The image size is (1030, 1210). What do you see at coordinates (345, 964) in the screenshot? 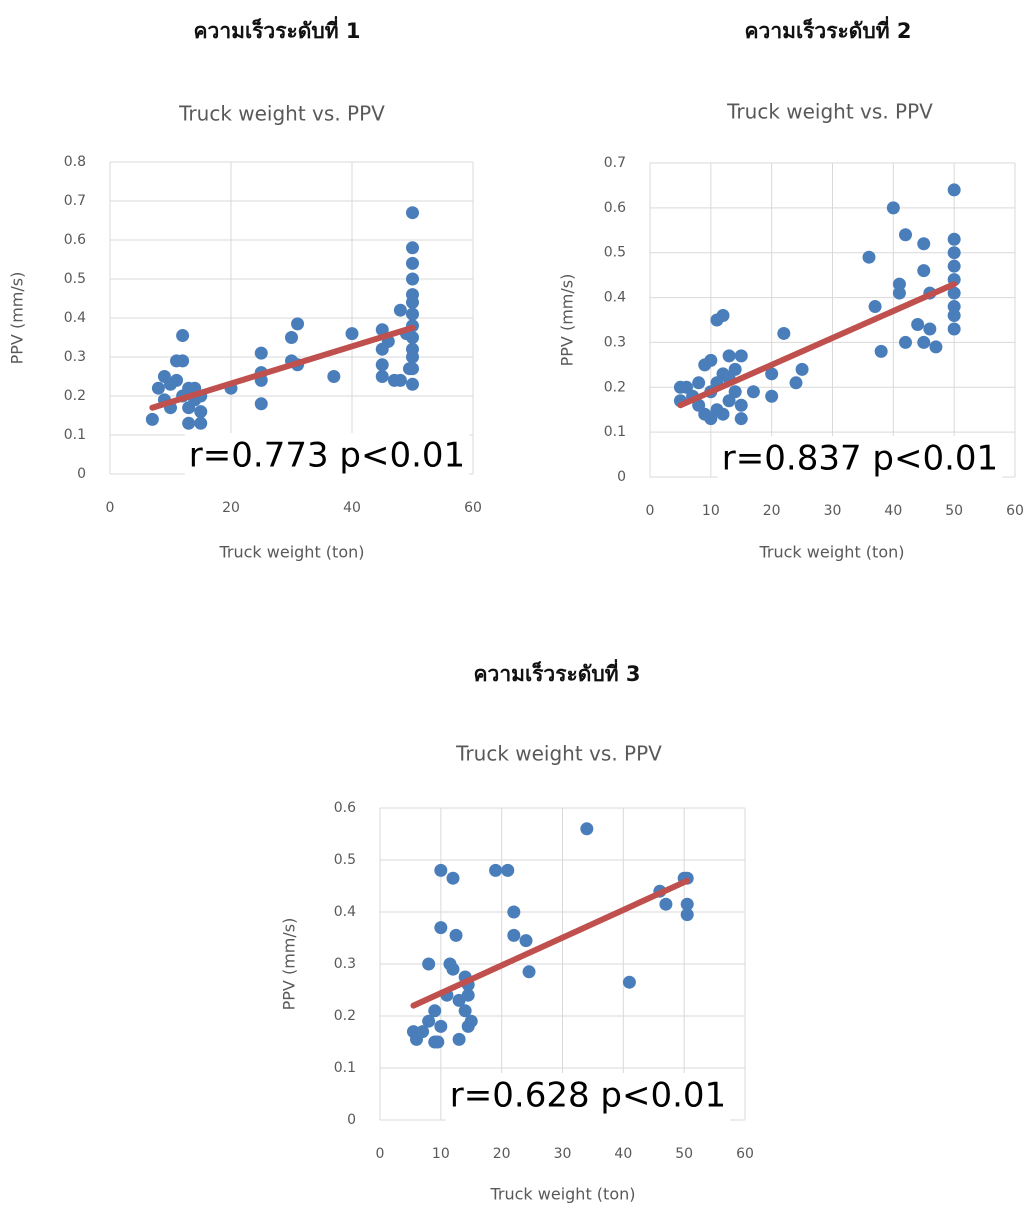
I see `y-tick-label: 0.3` at bounding box center [345, 964].